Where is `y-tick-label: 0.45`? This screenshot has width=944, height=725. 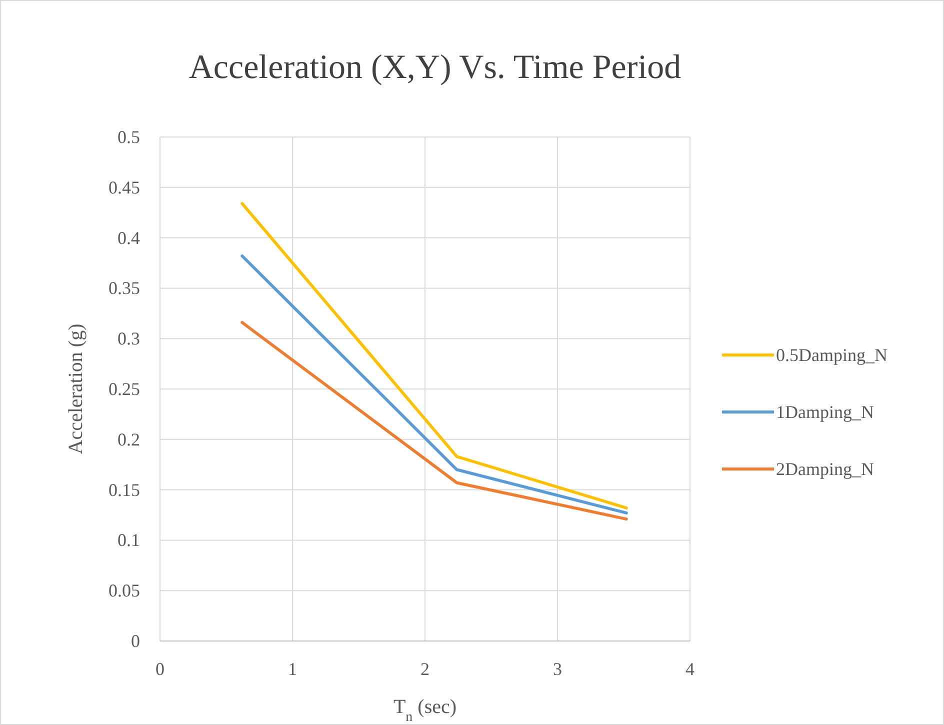
y-tick-label: 0.45 is located at coordinates (124, 187).